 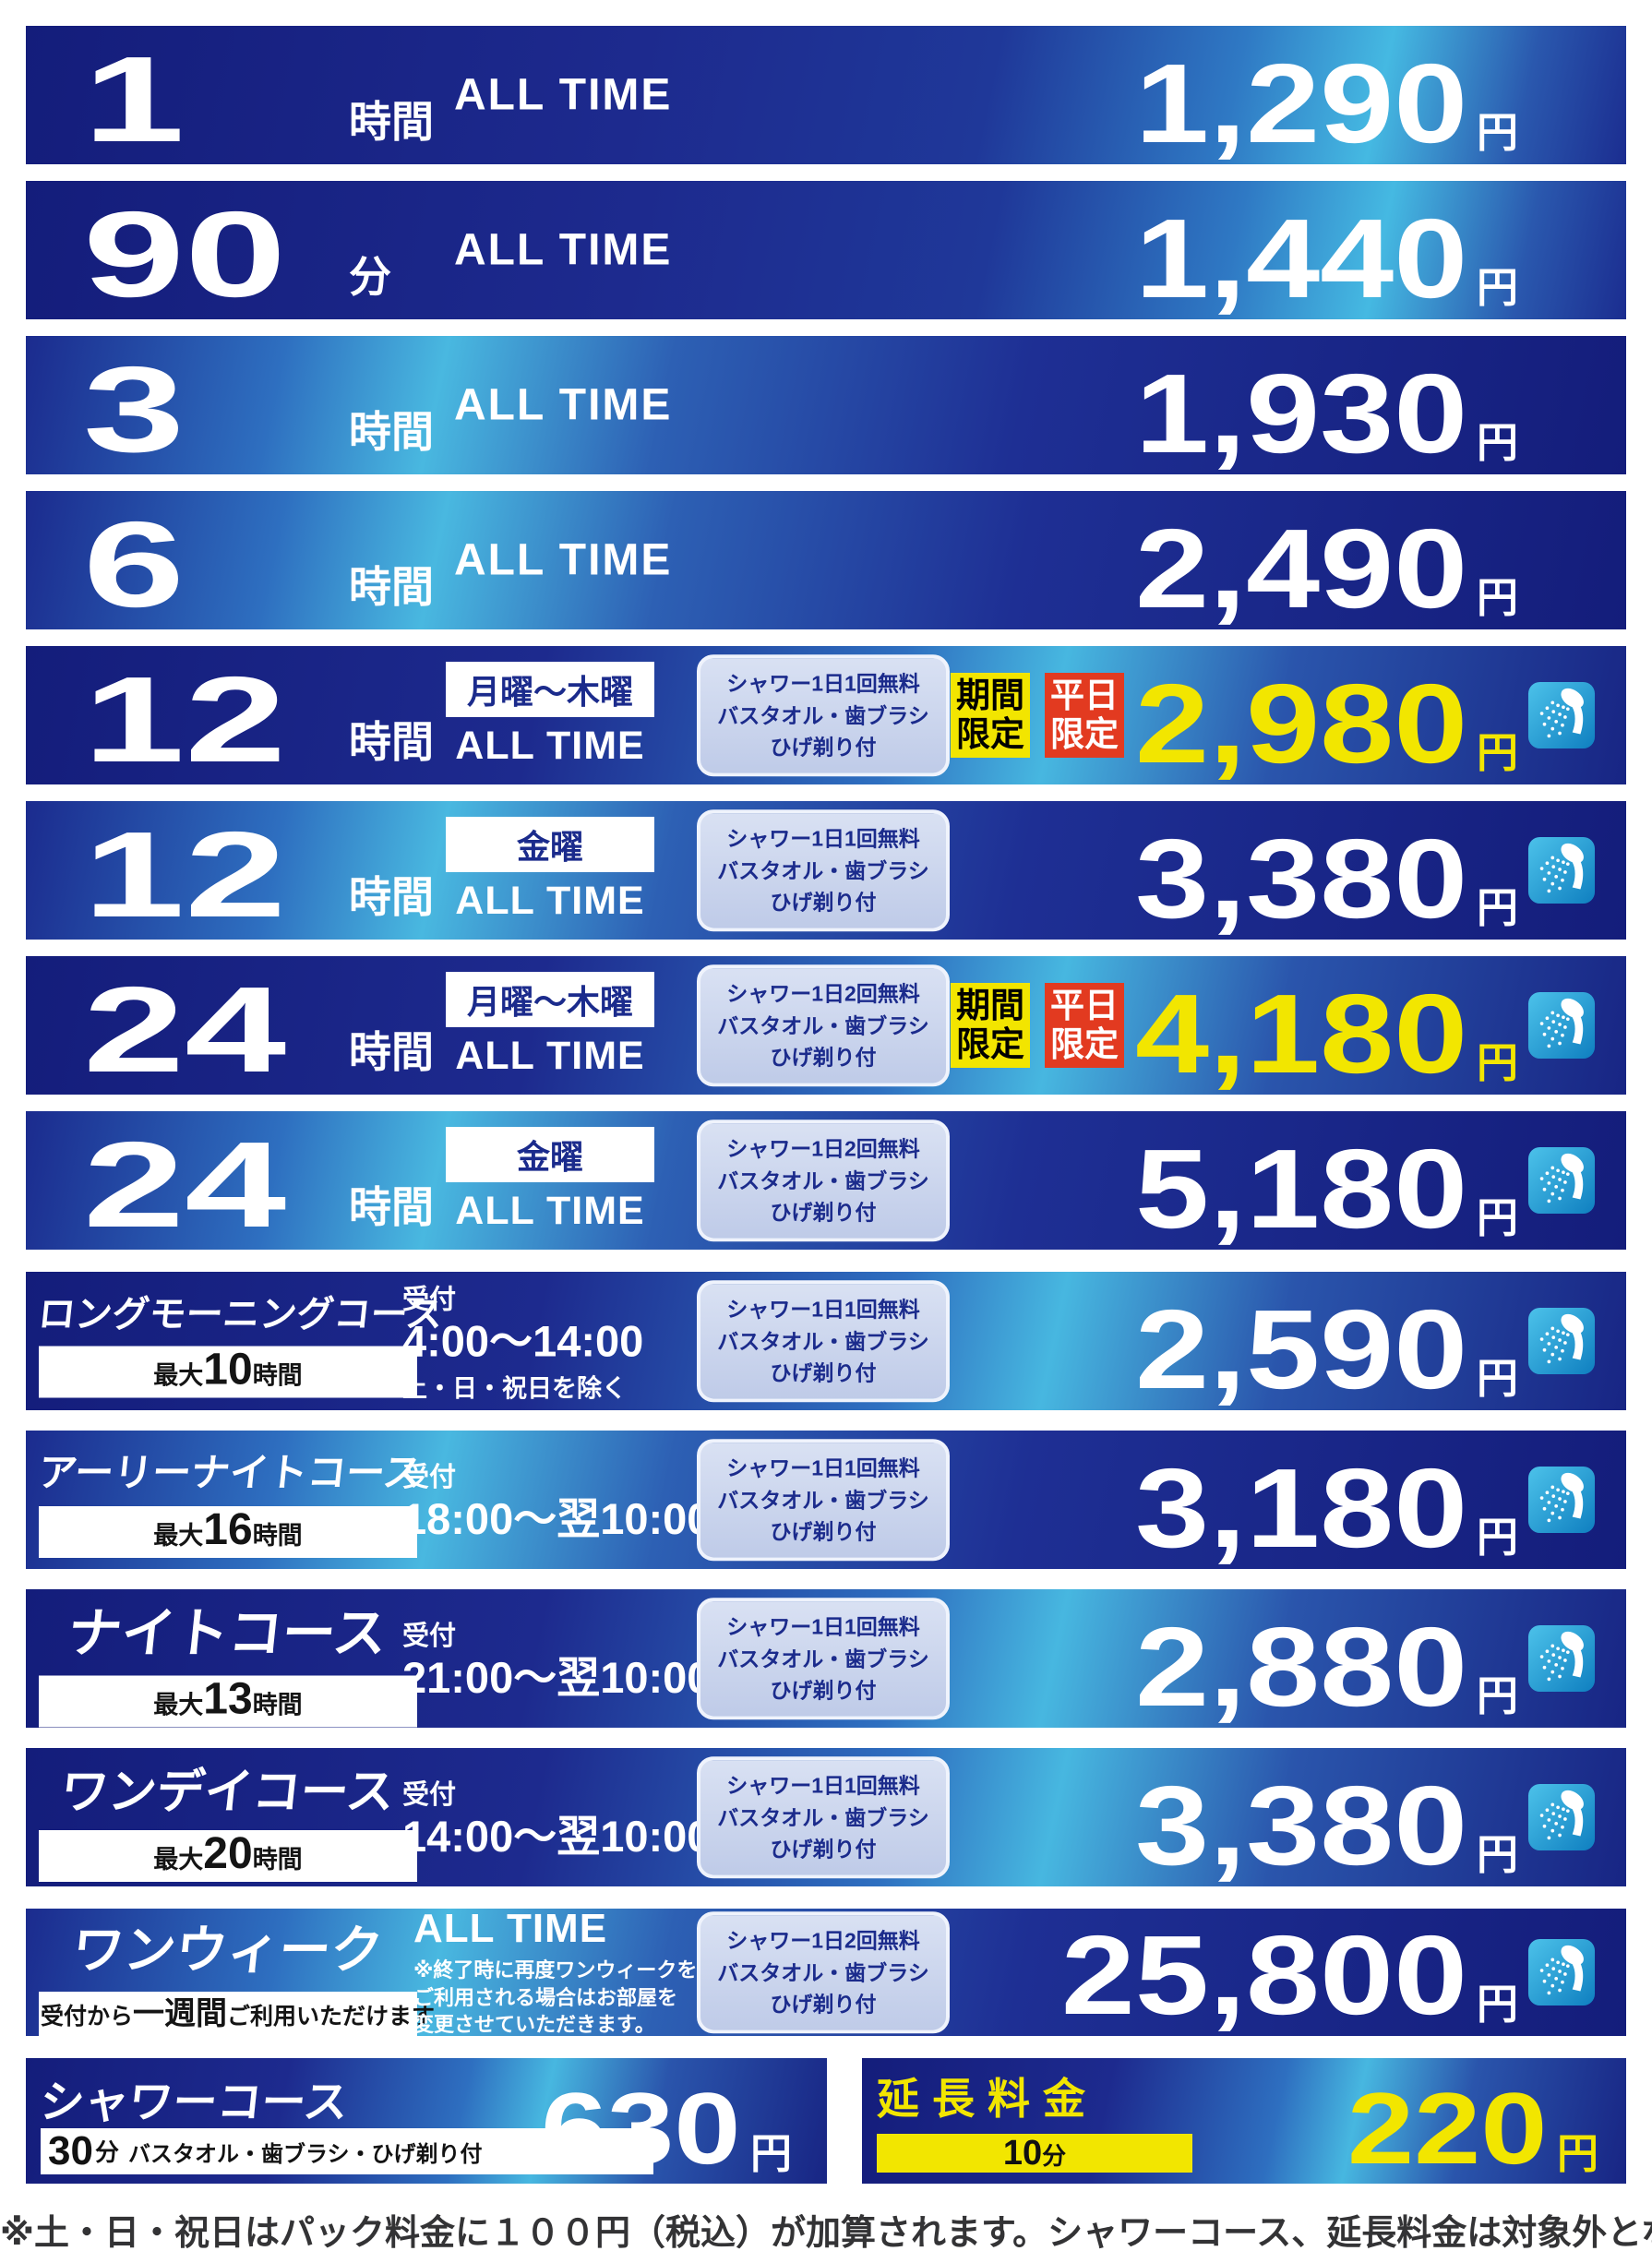 What do you see at coordinates (1473, 2129) in the screenshot?
I see `price: 220 円` at bounding box center [1473, 2129].